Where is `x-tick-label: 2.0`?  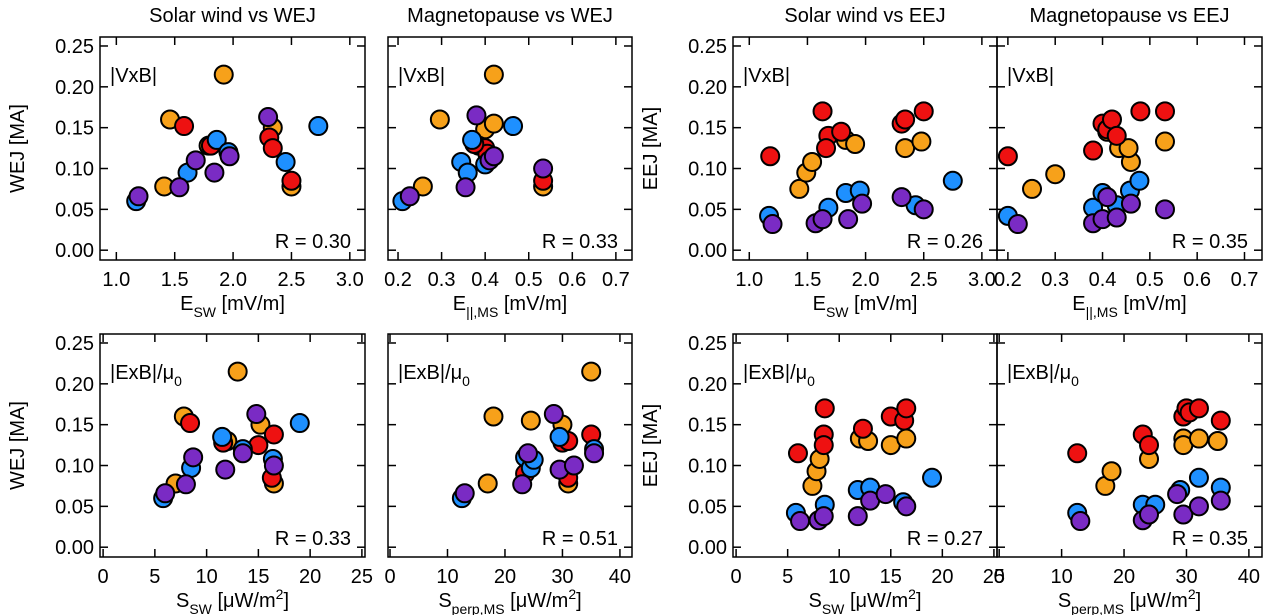 x-tick-label: 2.0 is located at coordinates (233, 280).